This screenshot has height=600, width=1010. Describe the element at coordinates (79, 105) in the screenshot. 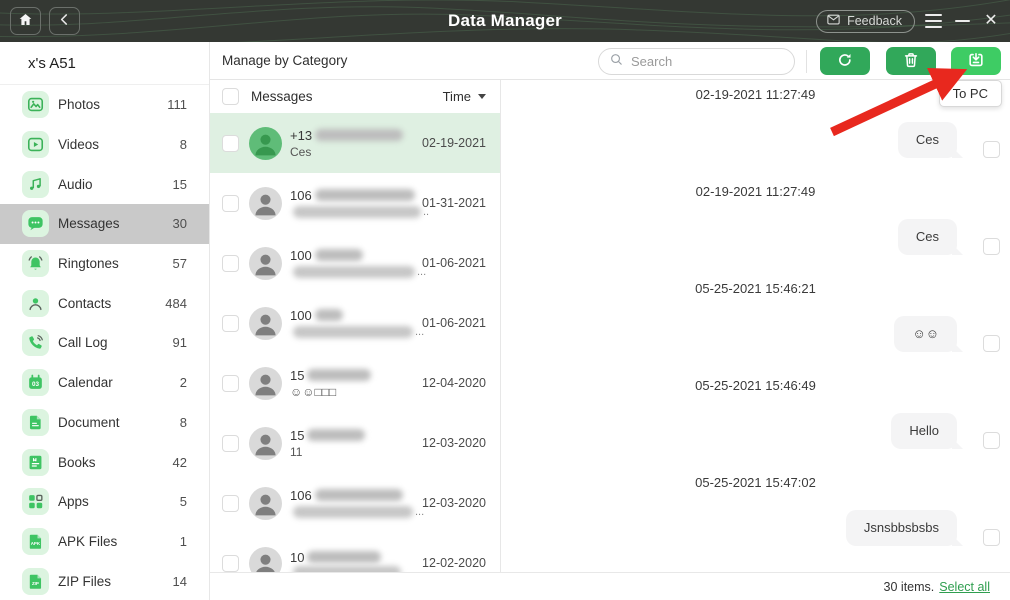

I see `sidebar-item-label: Photos` at that location.